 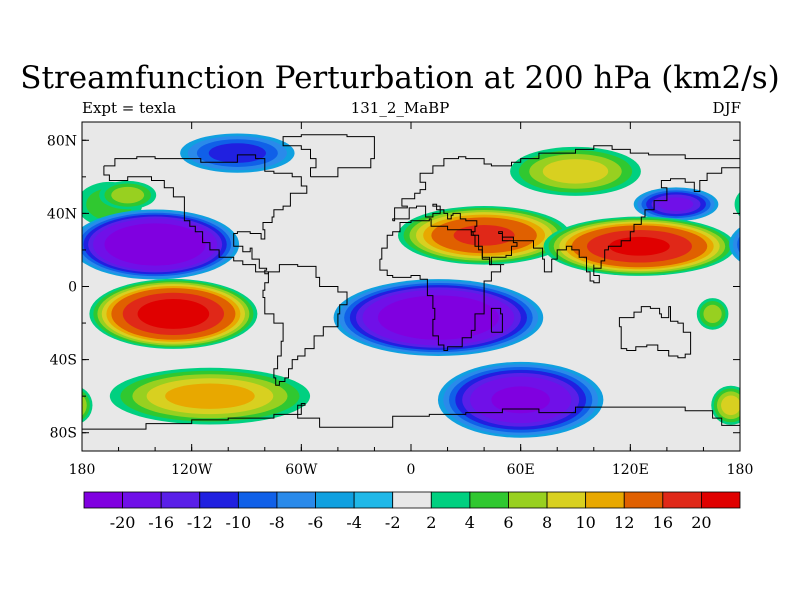 I want to click on colorbar-label: -4, so click(x=354, y=522).